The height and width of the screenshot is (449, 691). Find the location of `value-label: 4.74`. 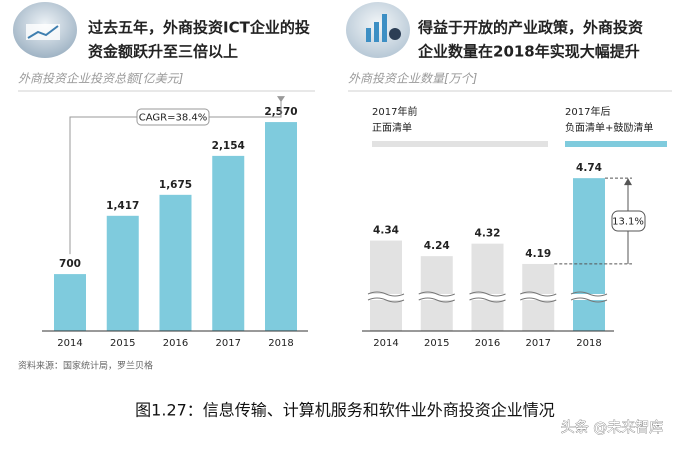

value-label: 4.74 is located at coordinates (589, 168).